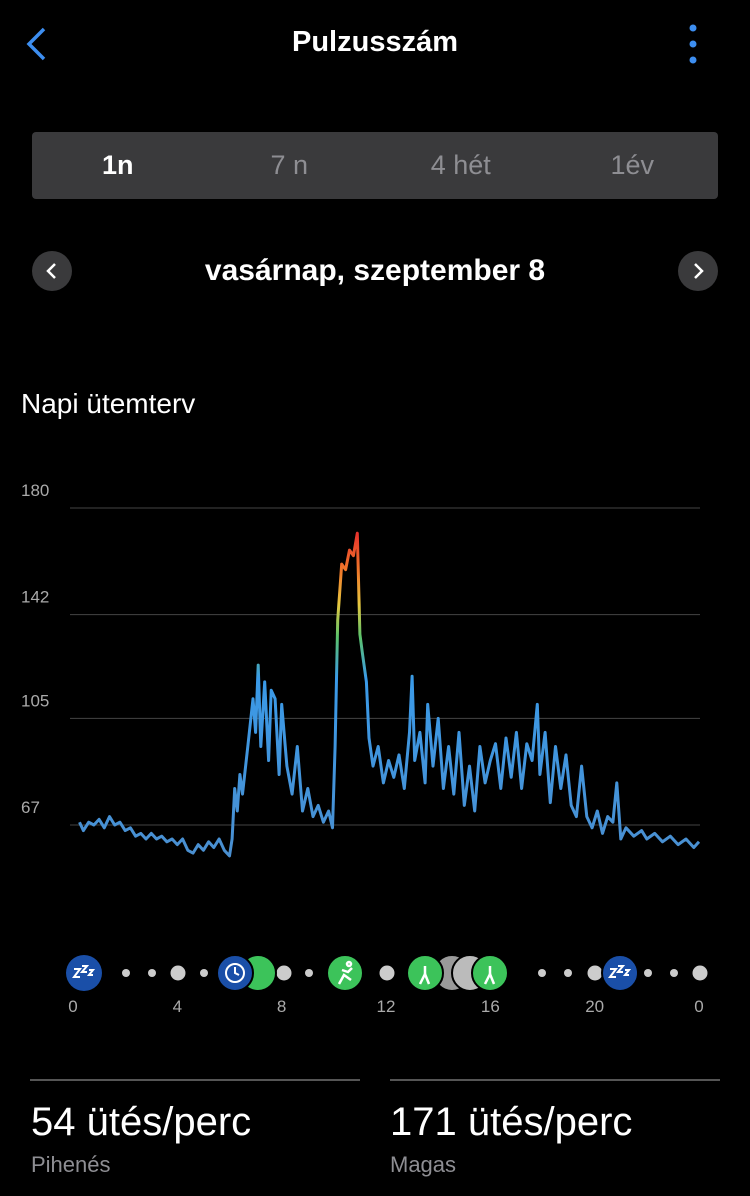 The height and width of the screenshot is (1196, 750). I want to click on prev-day, so click(52, 271).